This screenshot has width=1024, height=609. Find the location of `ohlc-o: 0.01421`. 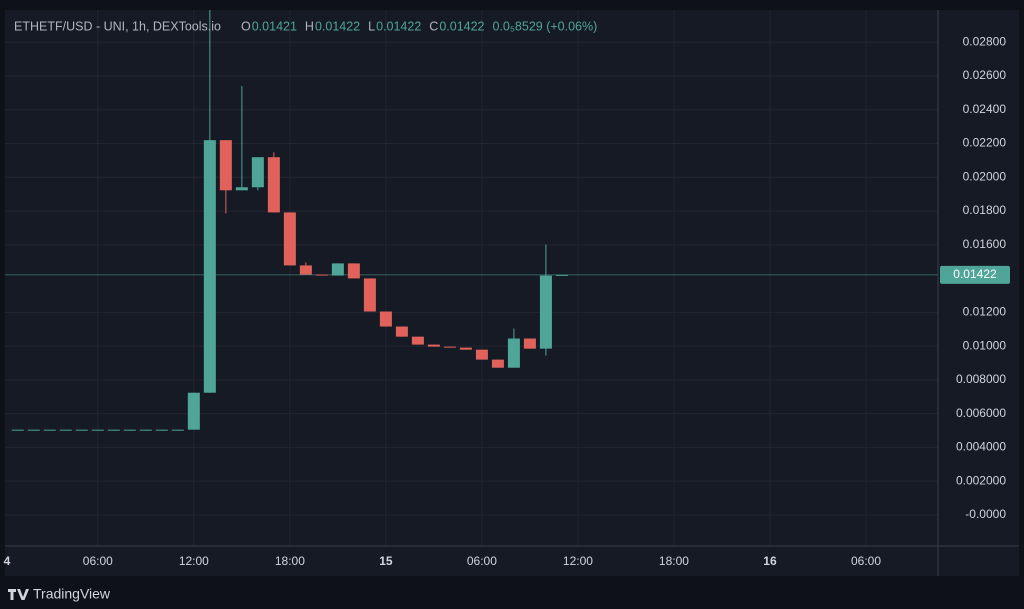

ohlc-o: 0.01421 is located at coordinates (274, 26).